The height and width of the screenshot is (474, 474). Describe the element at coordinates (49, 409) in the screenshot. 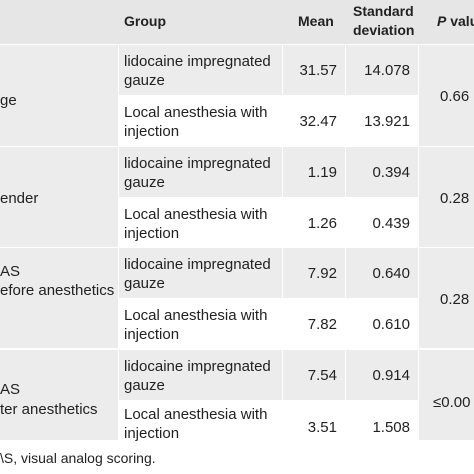

I see `variable-label: ter anesthetics` at that location.